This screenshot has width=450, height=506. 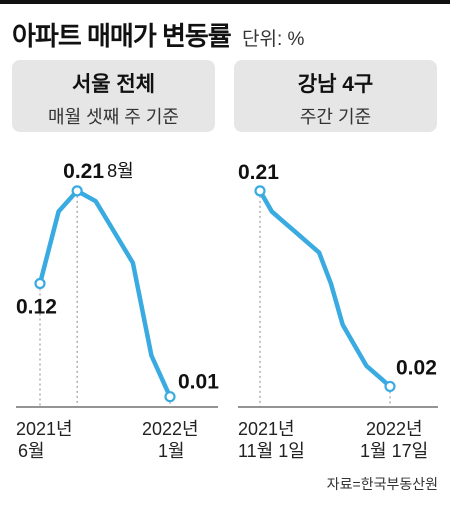 I want to click on x-label-line2: 11월 1일, so click(x=271, y=451).